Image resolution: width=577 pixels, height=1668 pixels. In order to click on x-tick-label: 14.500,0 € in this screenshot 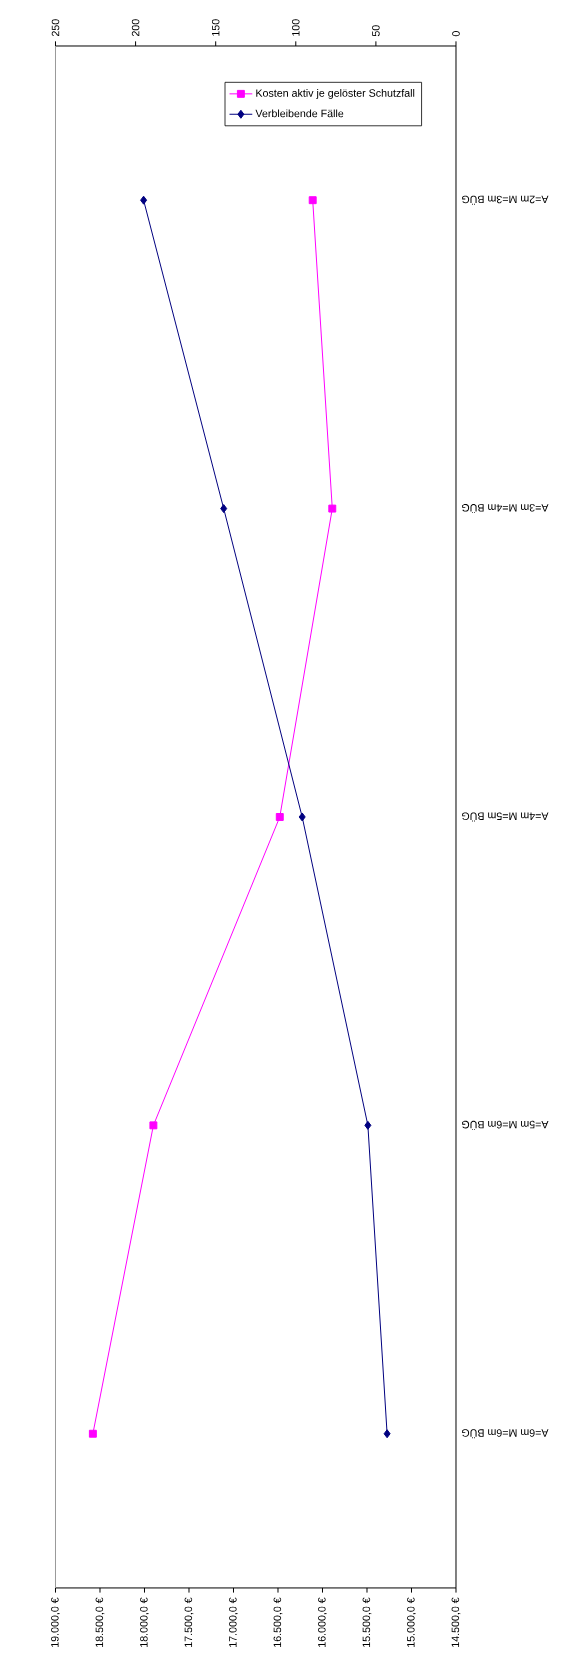, I will do `click(456, 1622)`.